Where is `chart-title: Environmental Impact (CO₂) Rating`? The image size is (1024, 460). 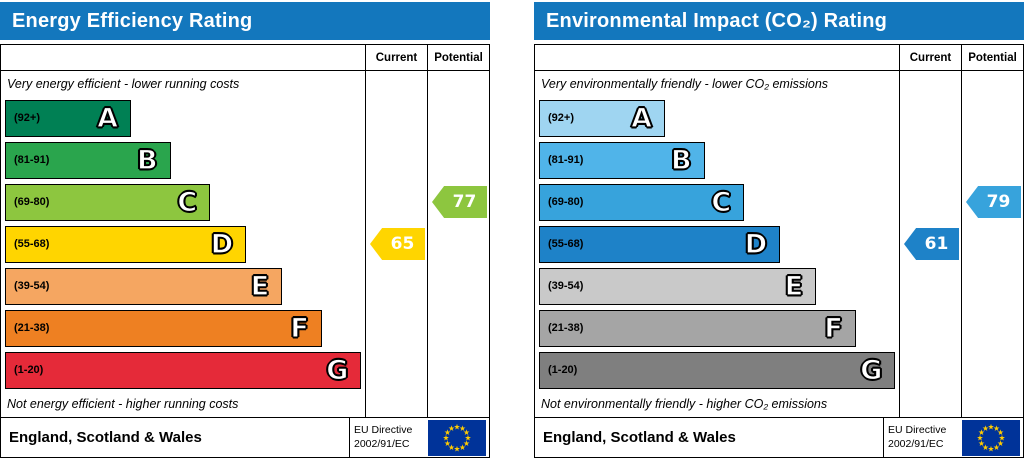 chart-title: Environmental Impact (CO₂) Rating is located at coordinates (717, 20).